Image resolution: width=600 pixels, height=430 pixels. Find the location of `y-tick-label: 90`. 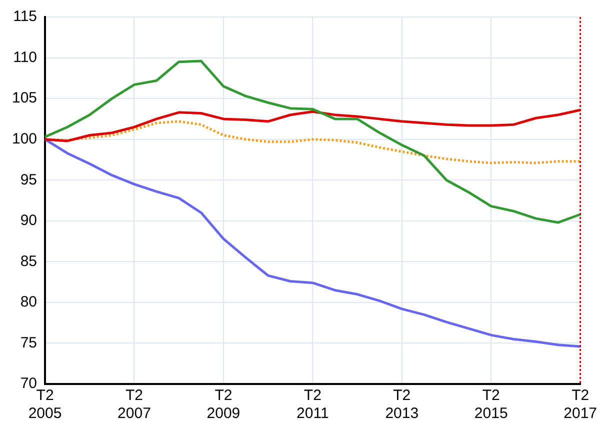

y-tick-label: 90 is located at coordinates (29, 221).